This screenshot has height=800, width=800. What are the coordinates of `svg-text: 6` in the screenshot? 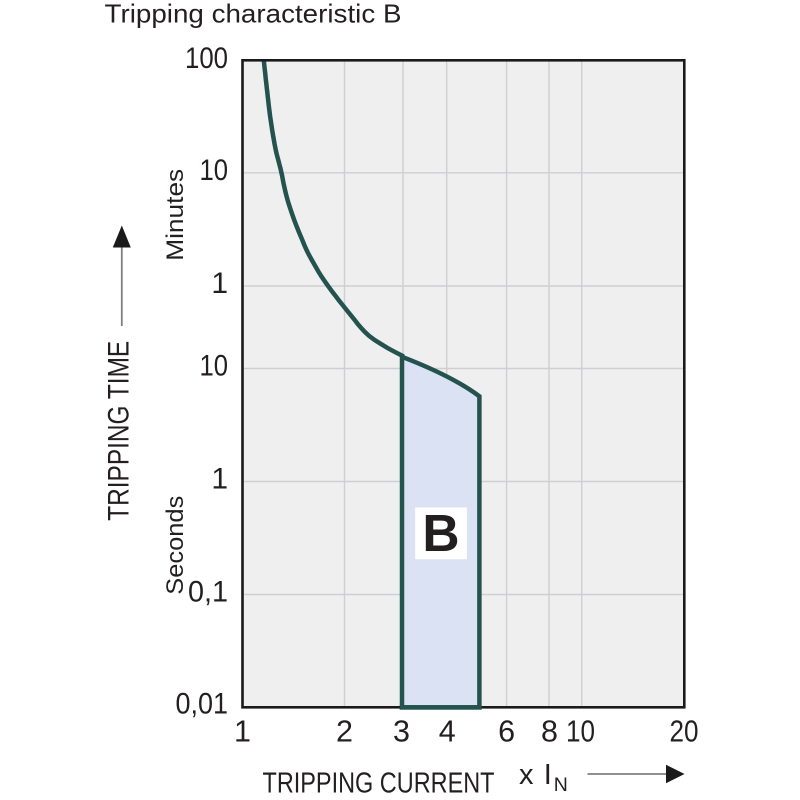 It's located at (506, 732).